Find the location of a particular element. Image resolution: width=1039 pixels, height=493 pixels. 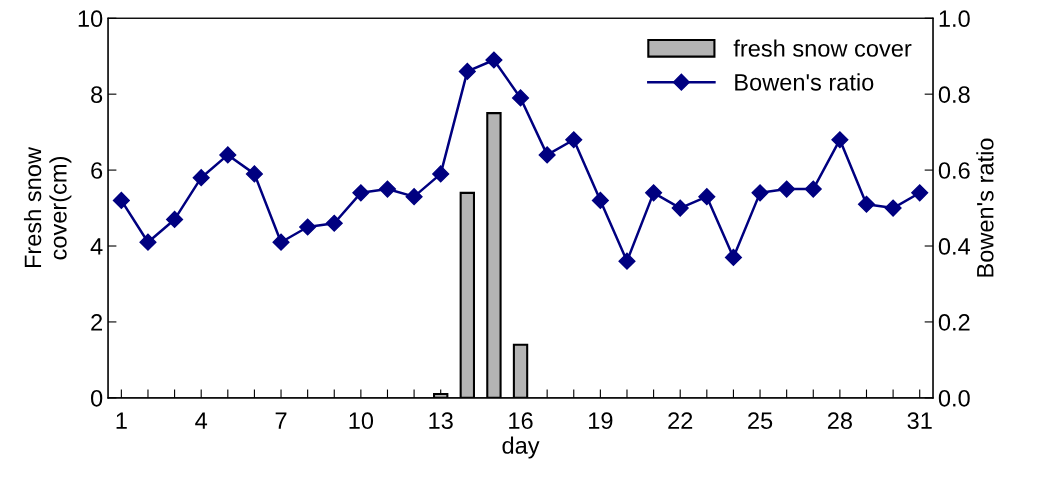

y-tick-label: 10 is located at coordinates (90, 19).